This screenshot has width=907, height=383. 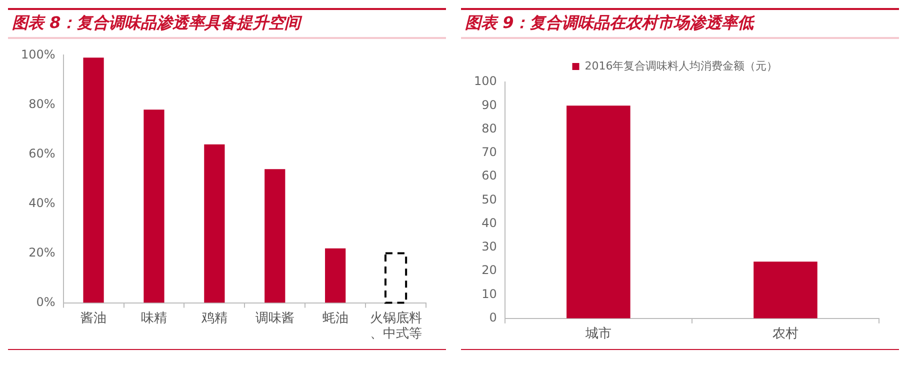 I want to click on y-tick-label: 100, so click(x=485, y=81).